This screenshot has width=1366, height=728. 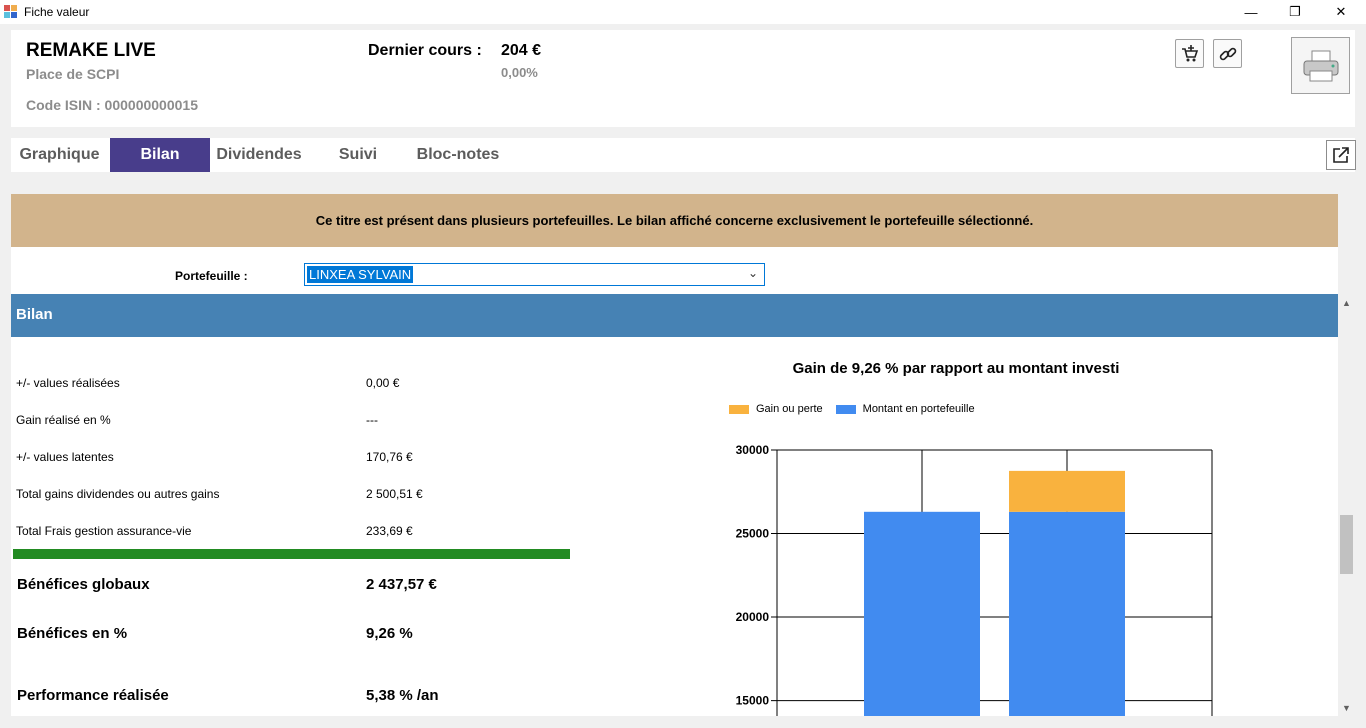 I want to click on external-link-icon, so click(x=1341, y=155).